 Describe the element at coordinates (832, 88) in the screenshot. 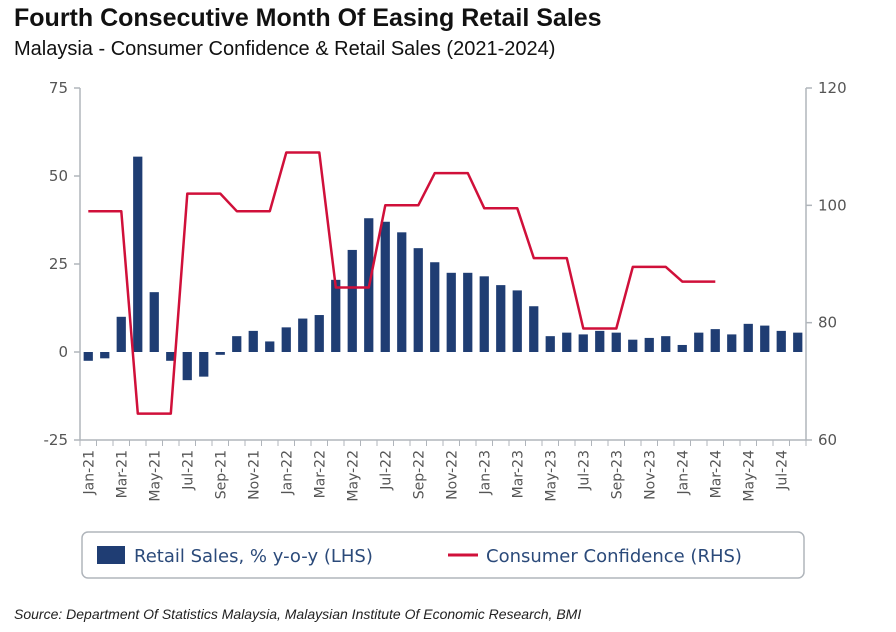

I see `y-right-tick-label: 120` at that location.